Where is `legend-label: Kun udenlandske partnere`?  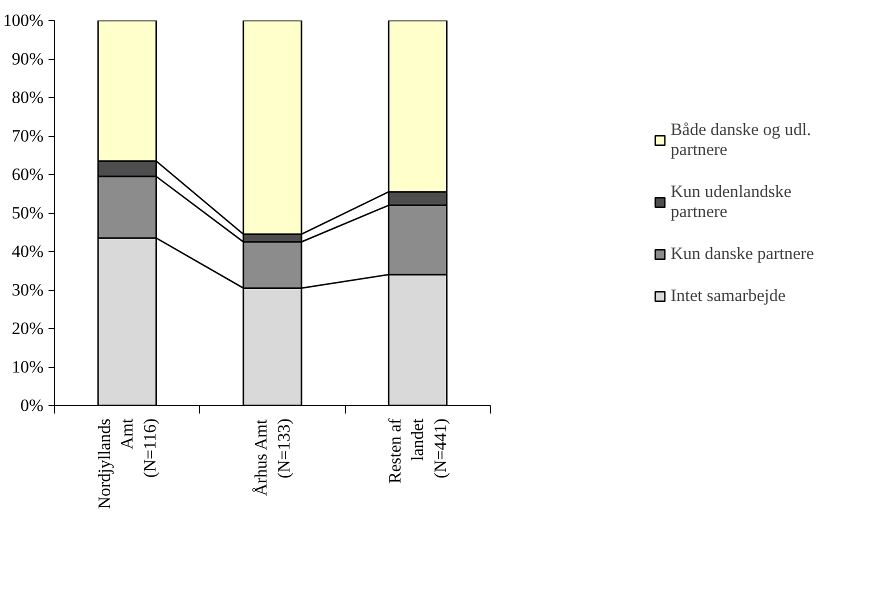
legend-label: Kun udenlandske partnere is located at coordinates (731, 202).